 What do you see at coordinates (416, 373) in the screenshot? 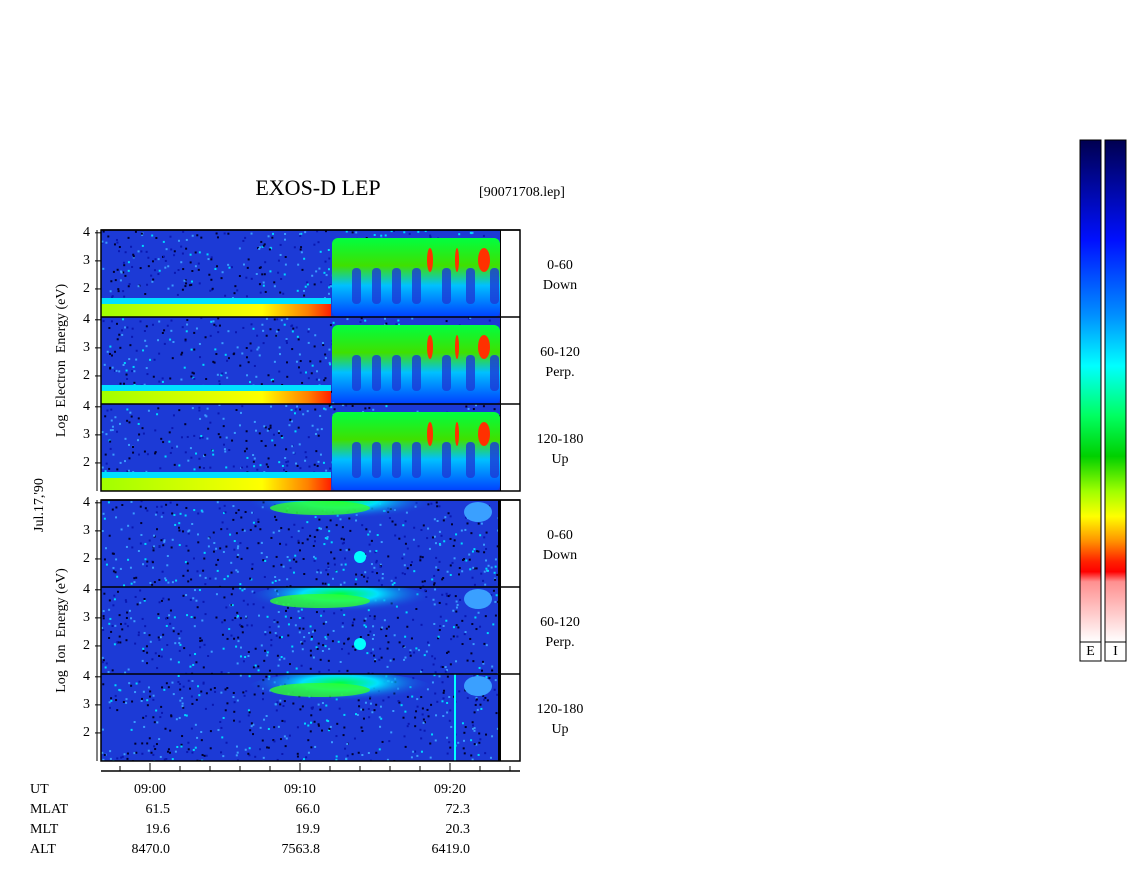
I see `gap` at bounding box center [416, 373].